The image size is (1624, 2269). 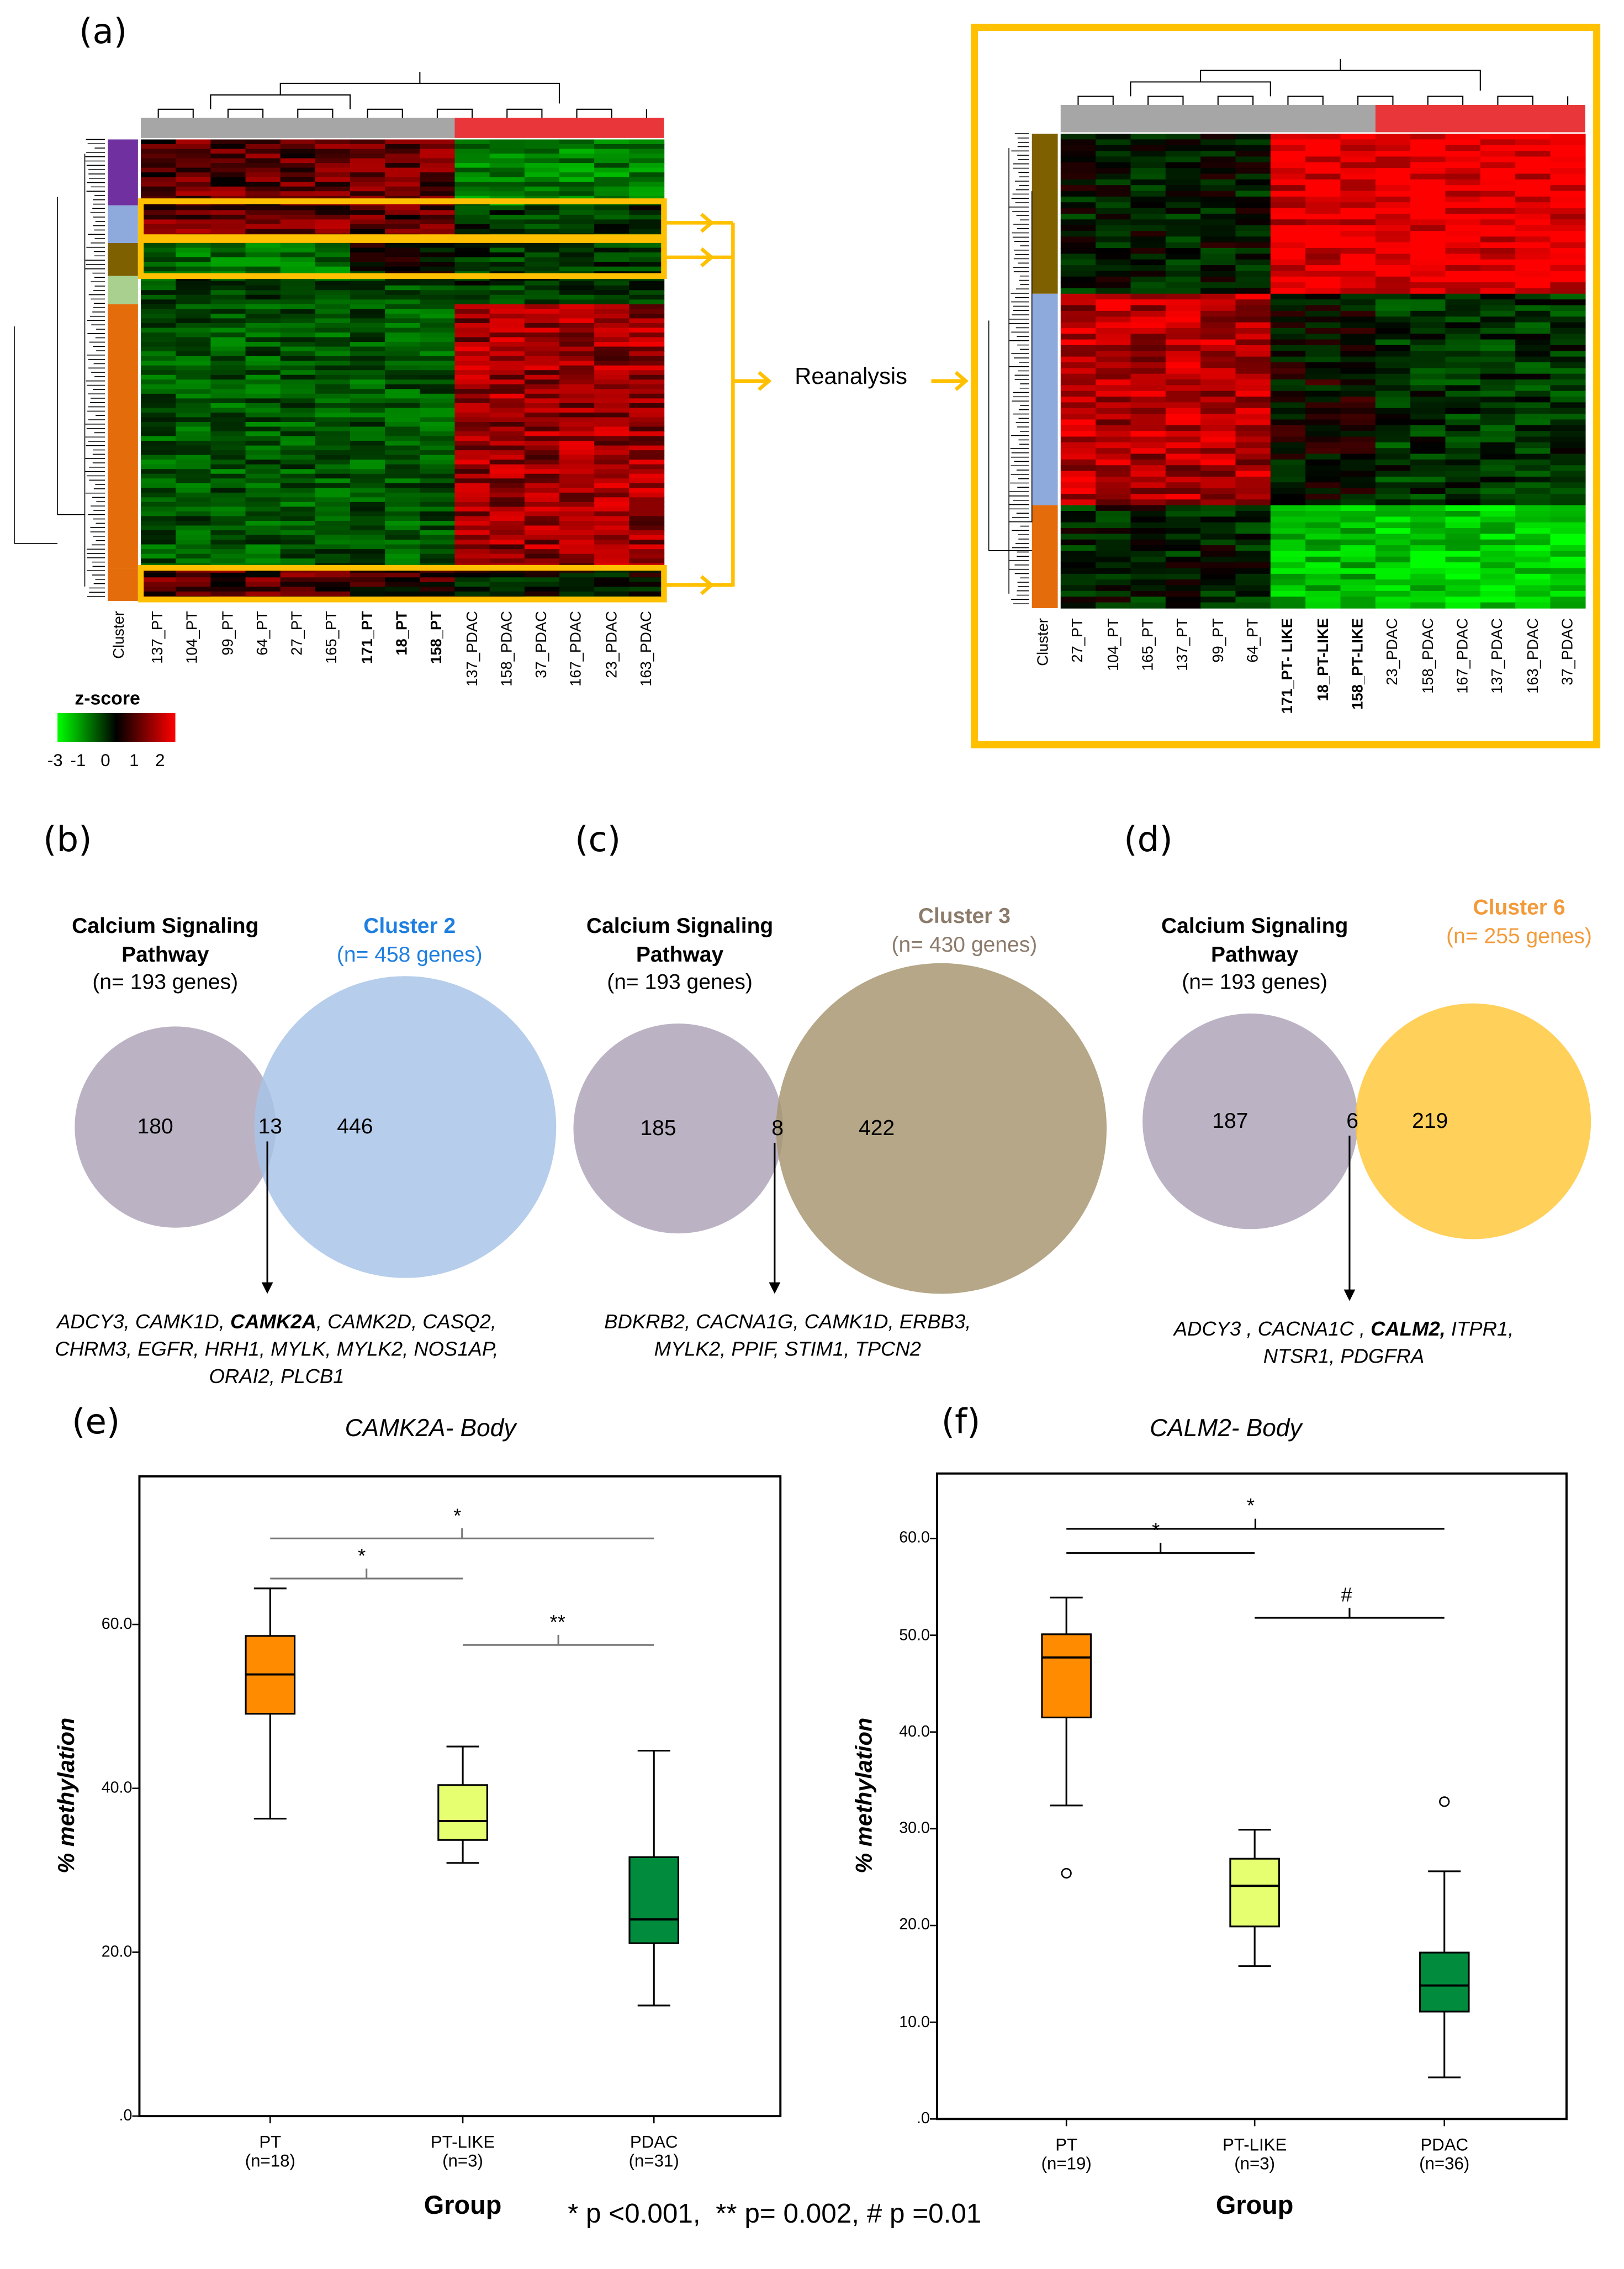 What do you see at coordinates (1444, 2154) in the screenshot?
I see `x-category-label: PDAC (n=36)` at bounding box center [1444, 2154].